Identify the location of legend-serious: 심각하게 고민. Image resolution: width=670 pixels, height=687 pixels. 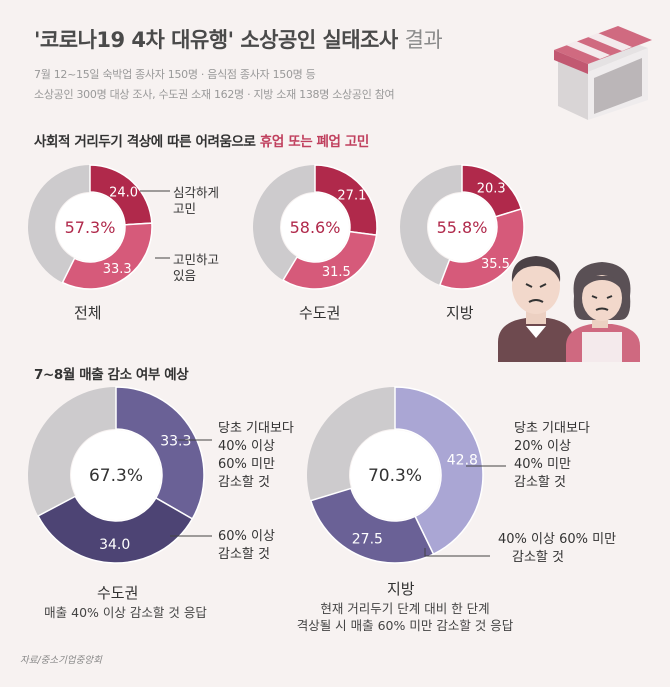
(196, 201).